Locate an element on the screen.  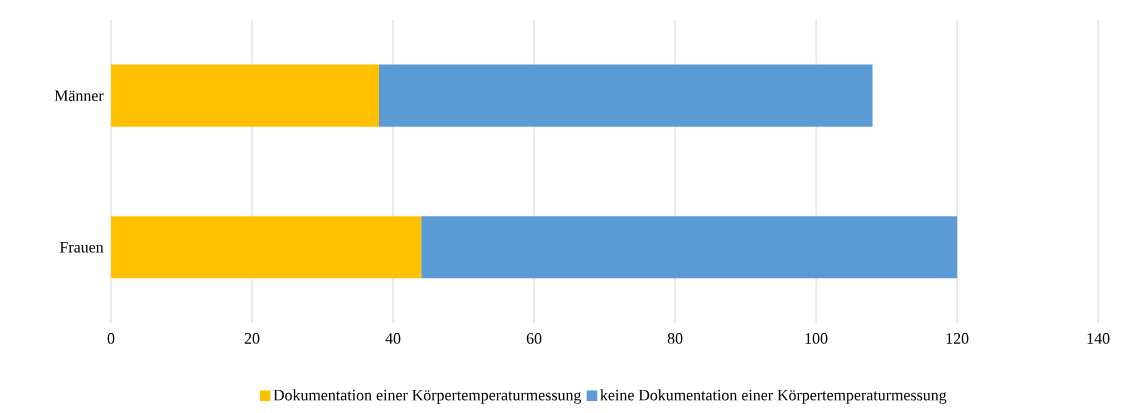
x-tick-label: 120 is located at coordinates (957, 339).